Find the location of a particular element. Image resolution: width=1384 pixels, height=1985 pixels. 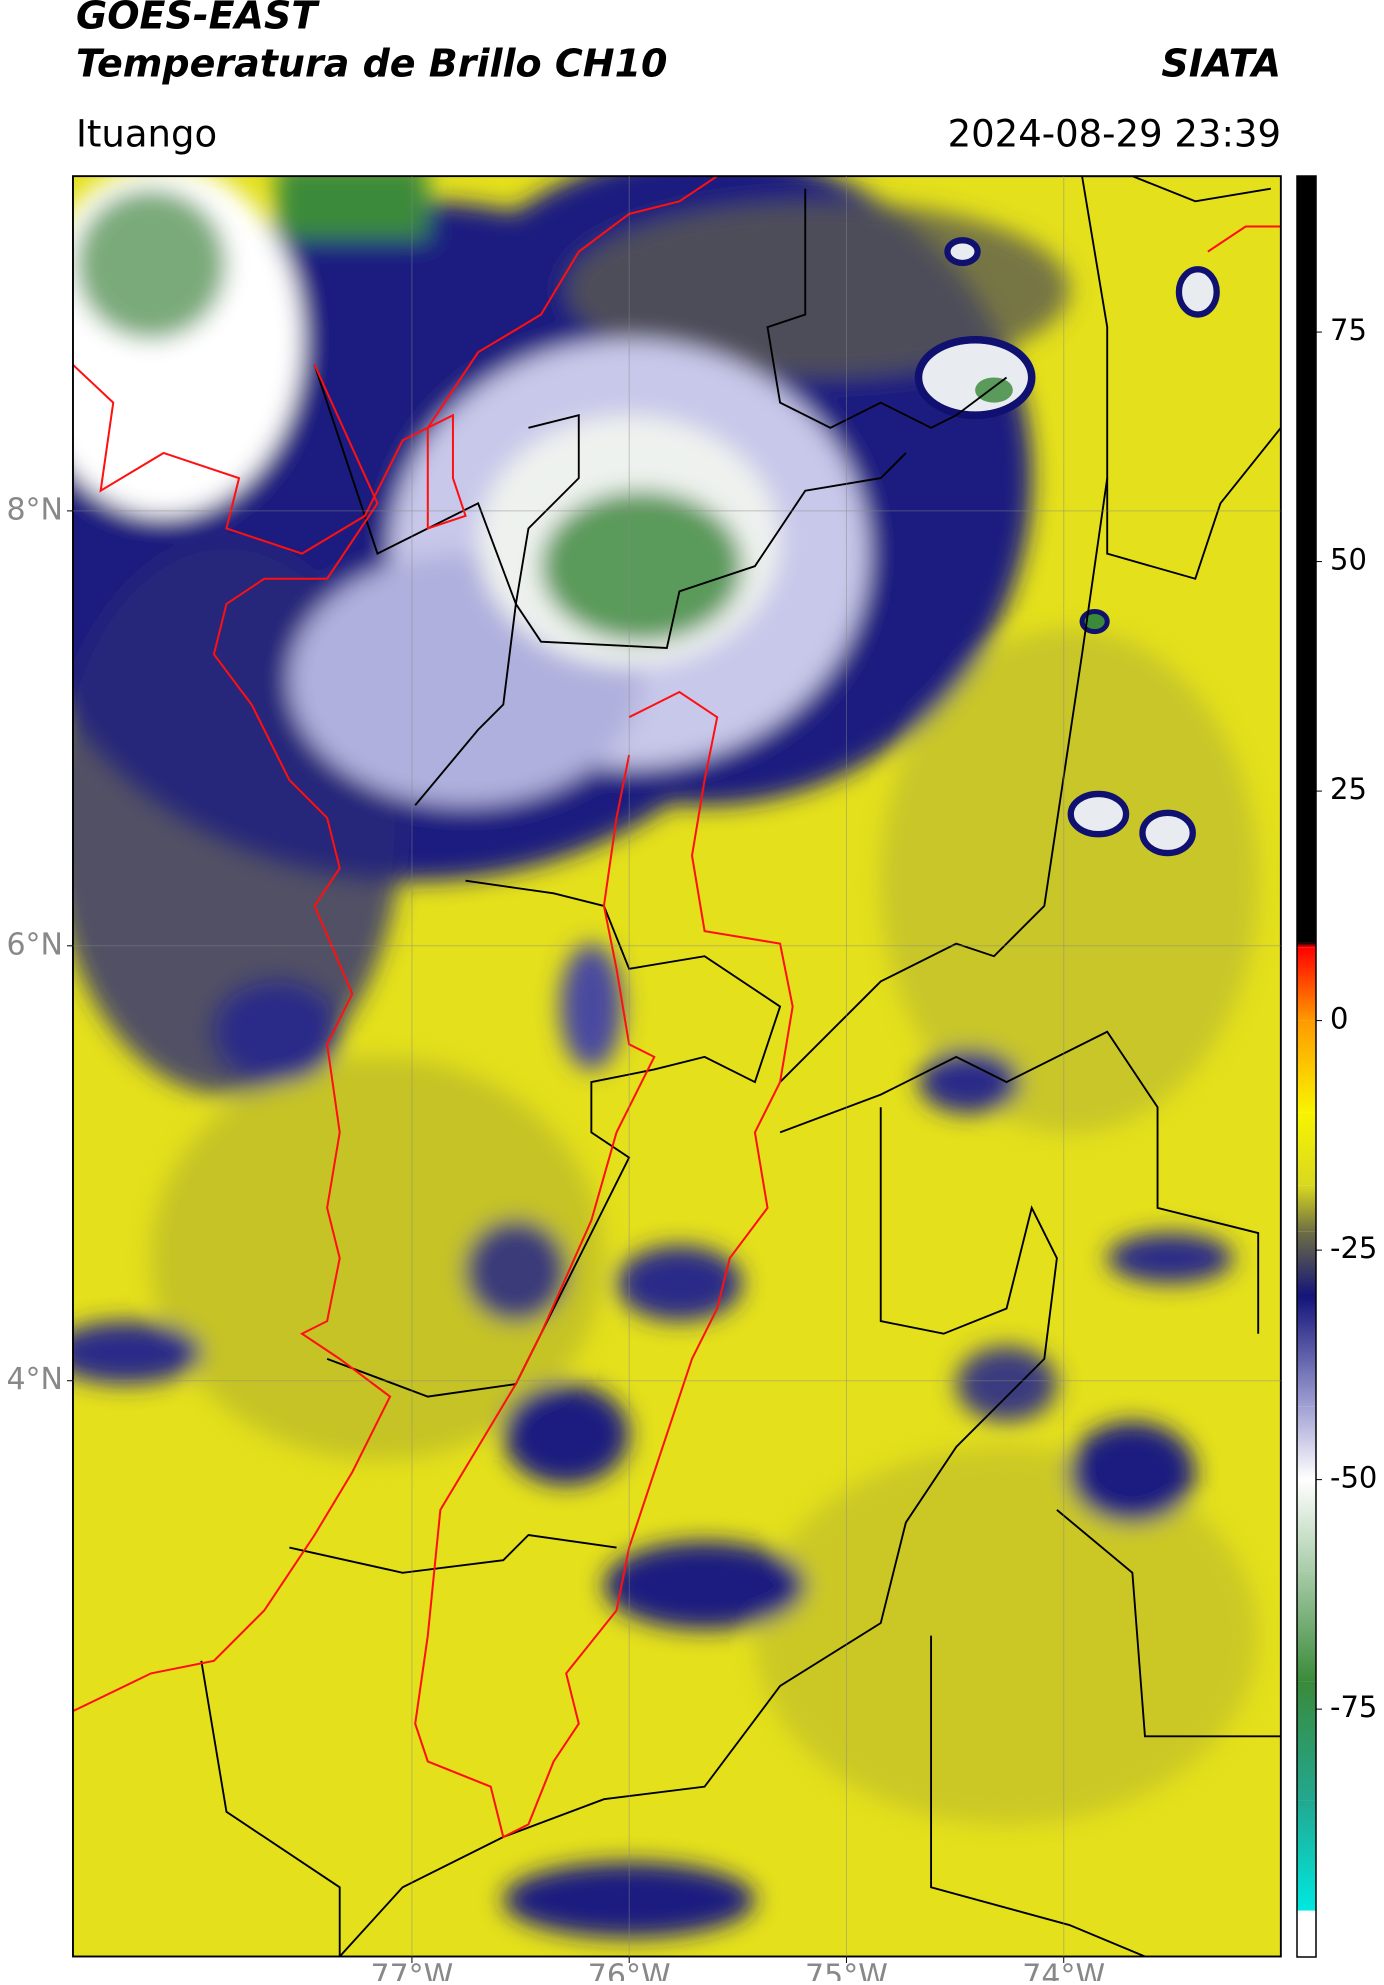

colorbar-tick-label: 25 is located at coordinates (1348, 789).